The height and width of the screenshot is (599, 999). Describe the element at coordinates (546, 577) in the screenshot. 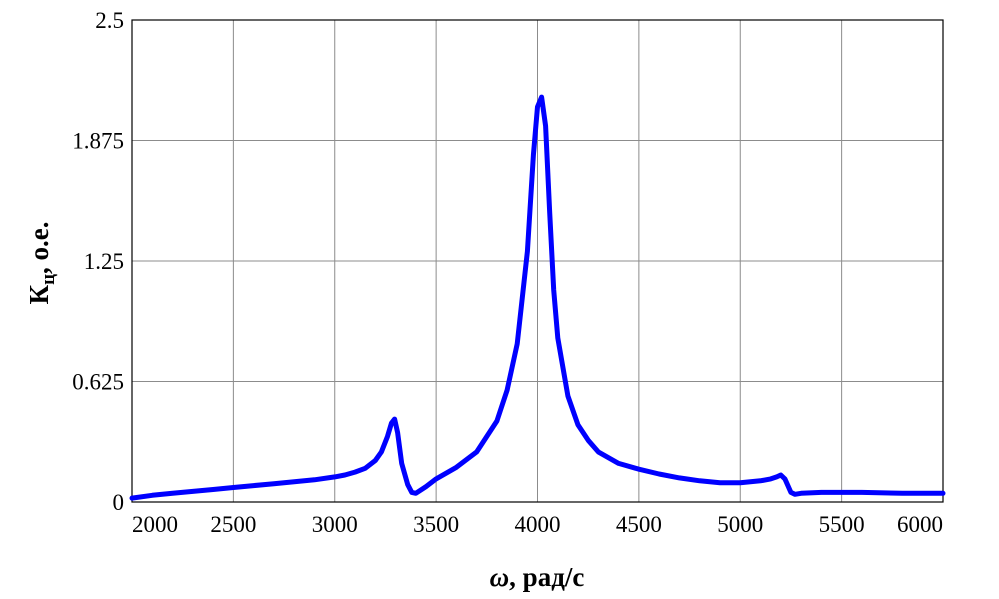

I see `x-axis-unit: , рад/с` at that location.